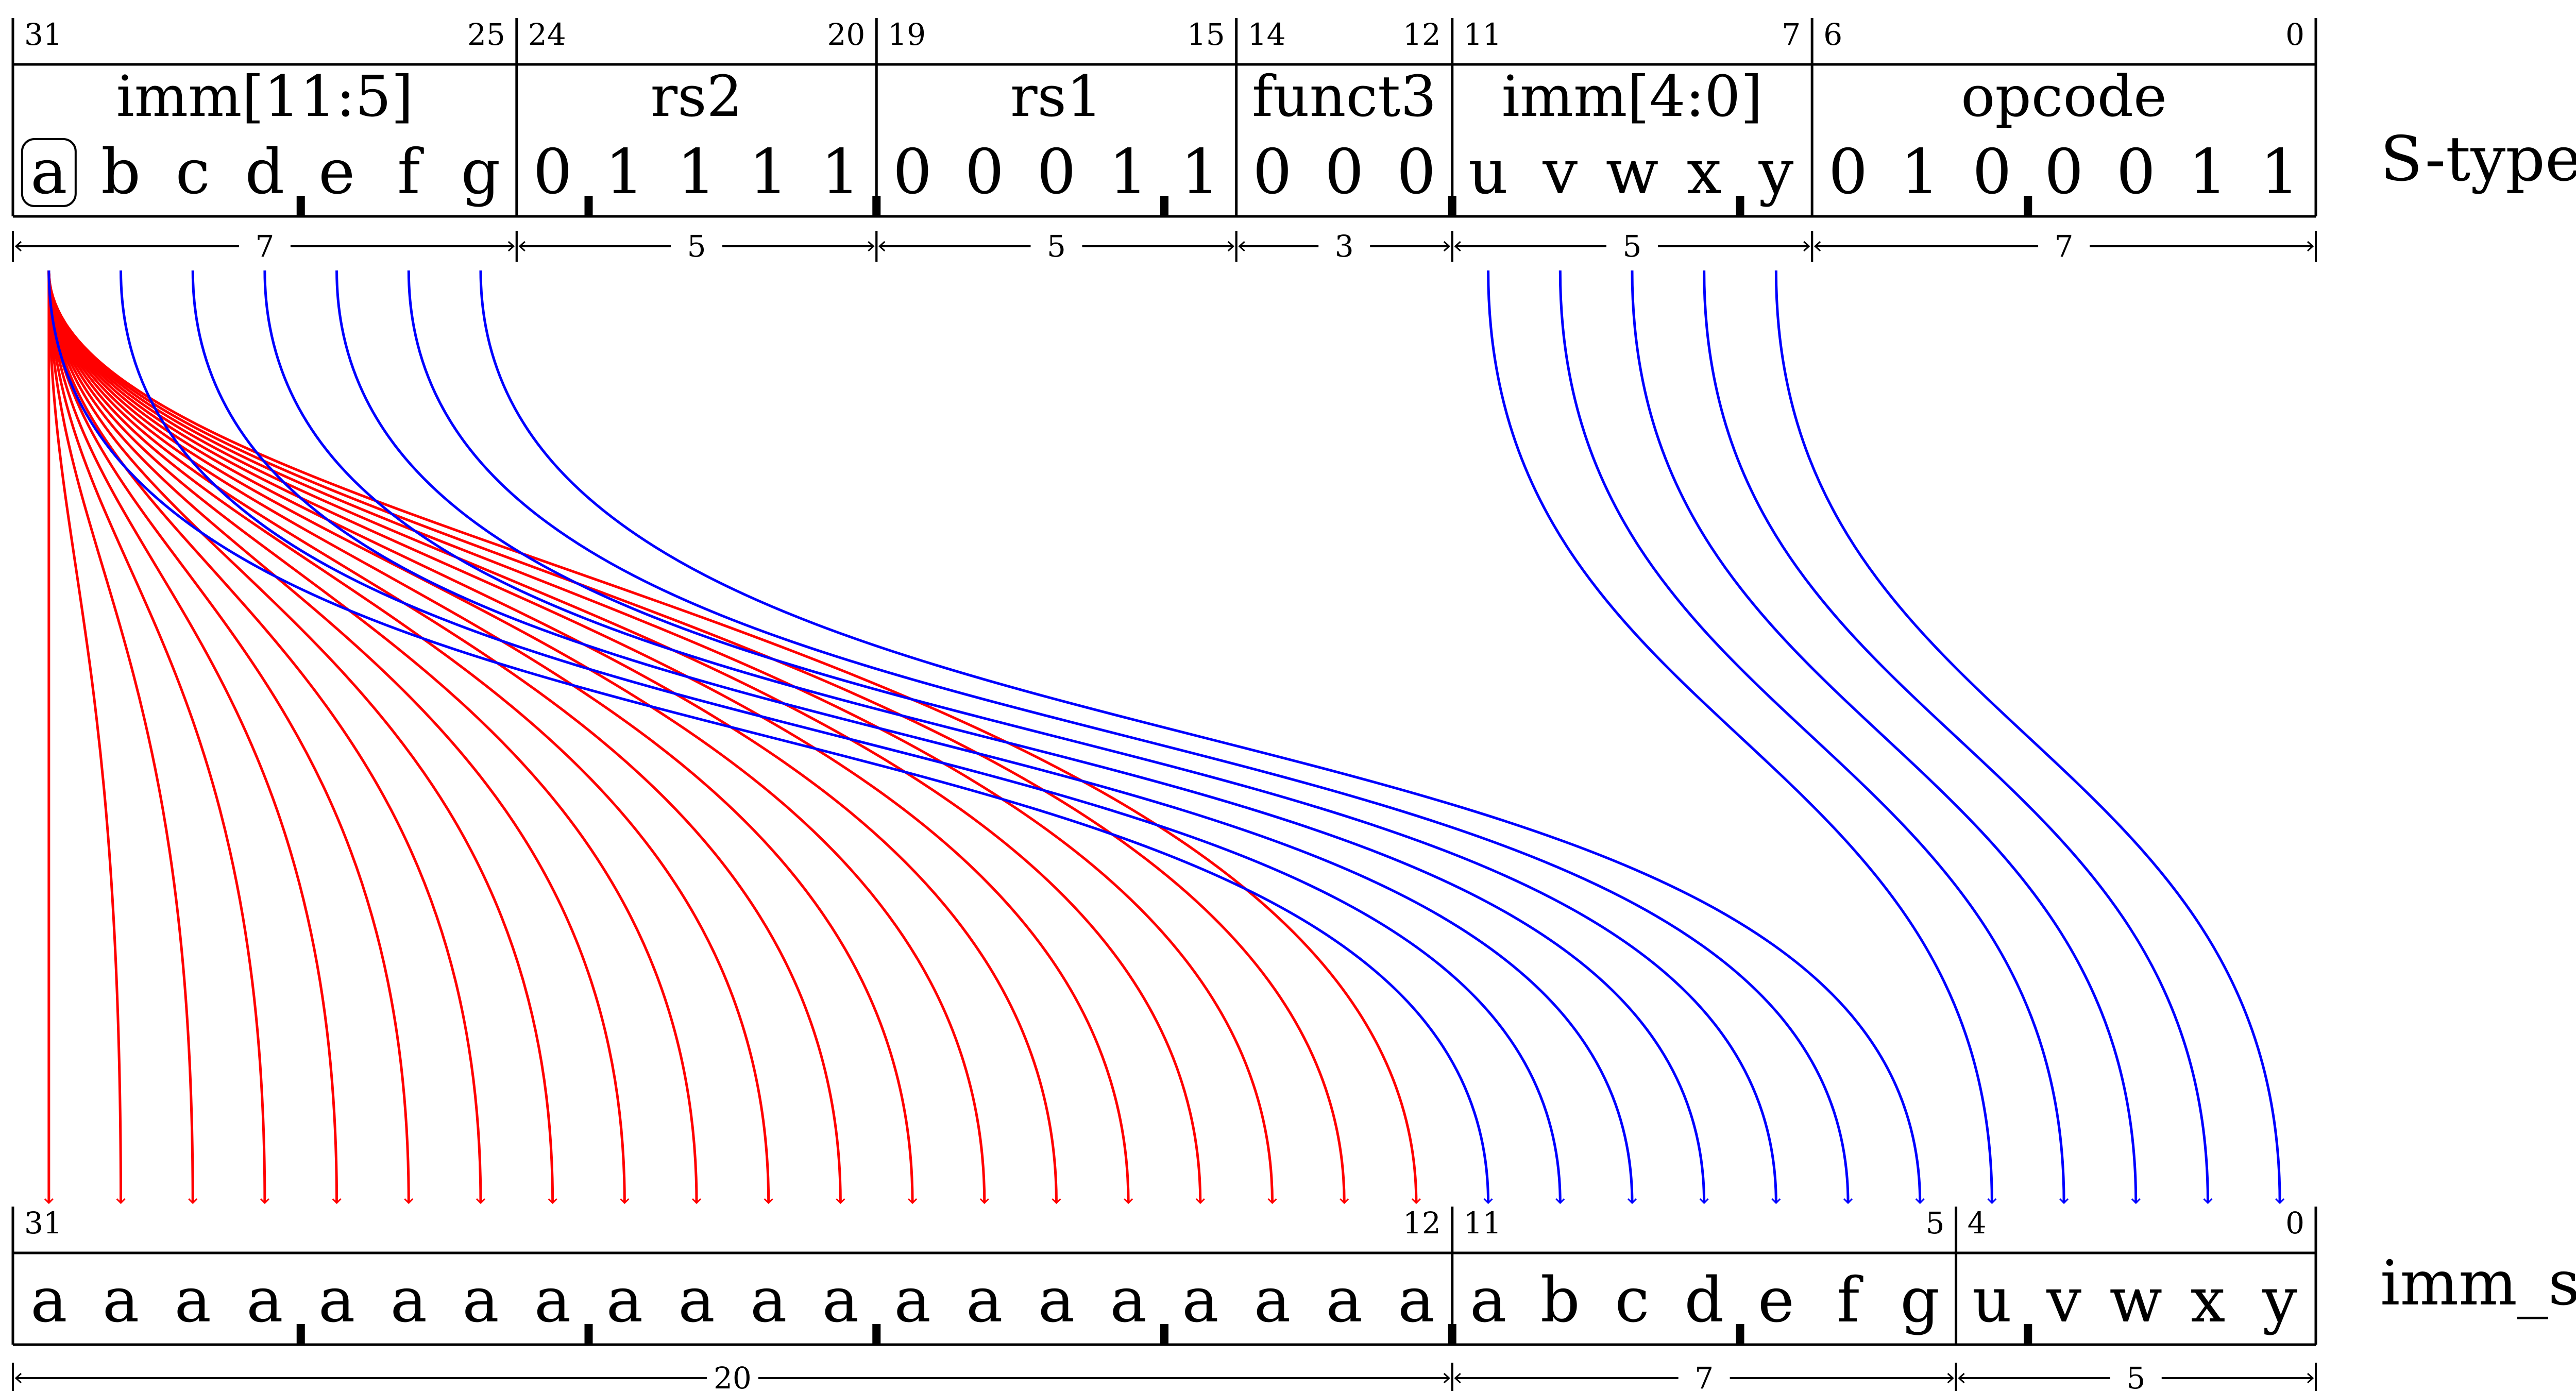 The height and width of the screenshot is (1391, 2576). I want to click on field-name: imm[4:0], so click(1632, 96).